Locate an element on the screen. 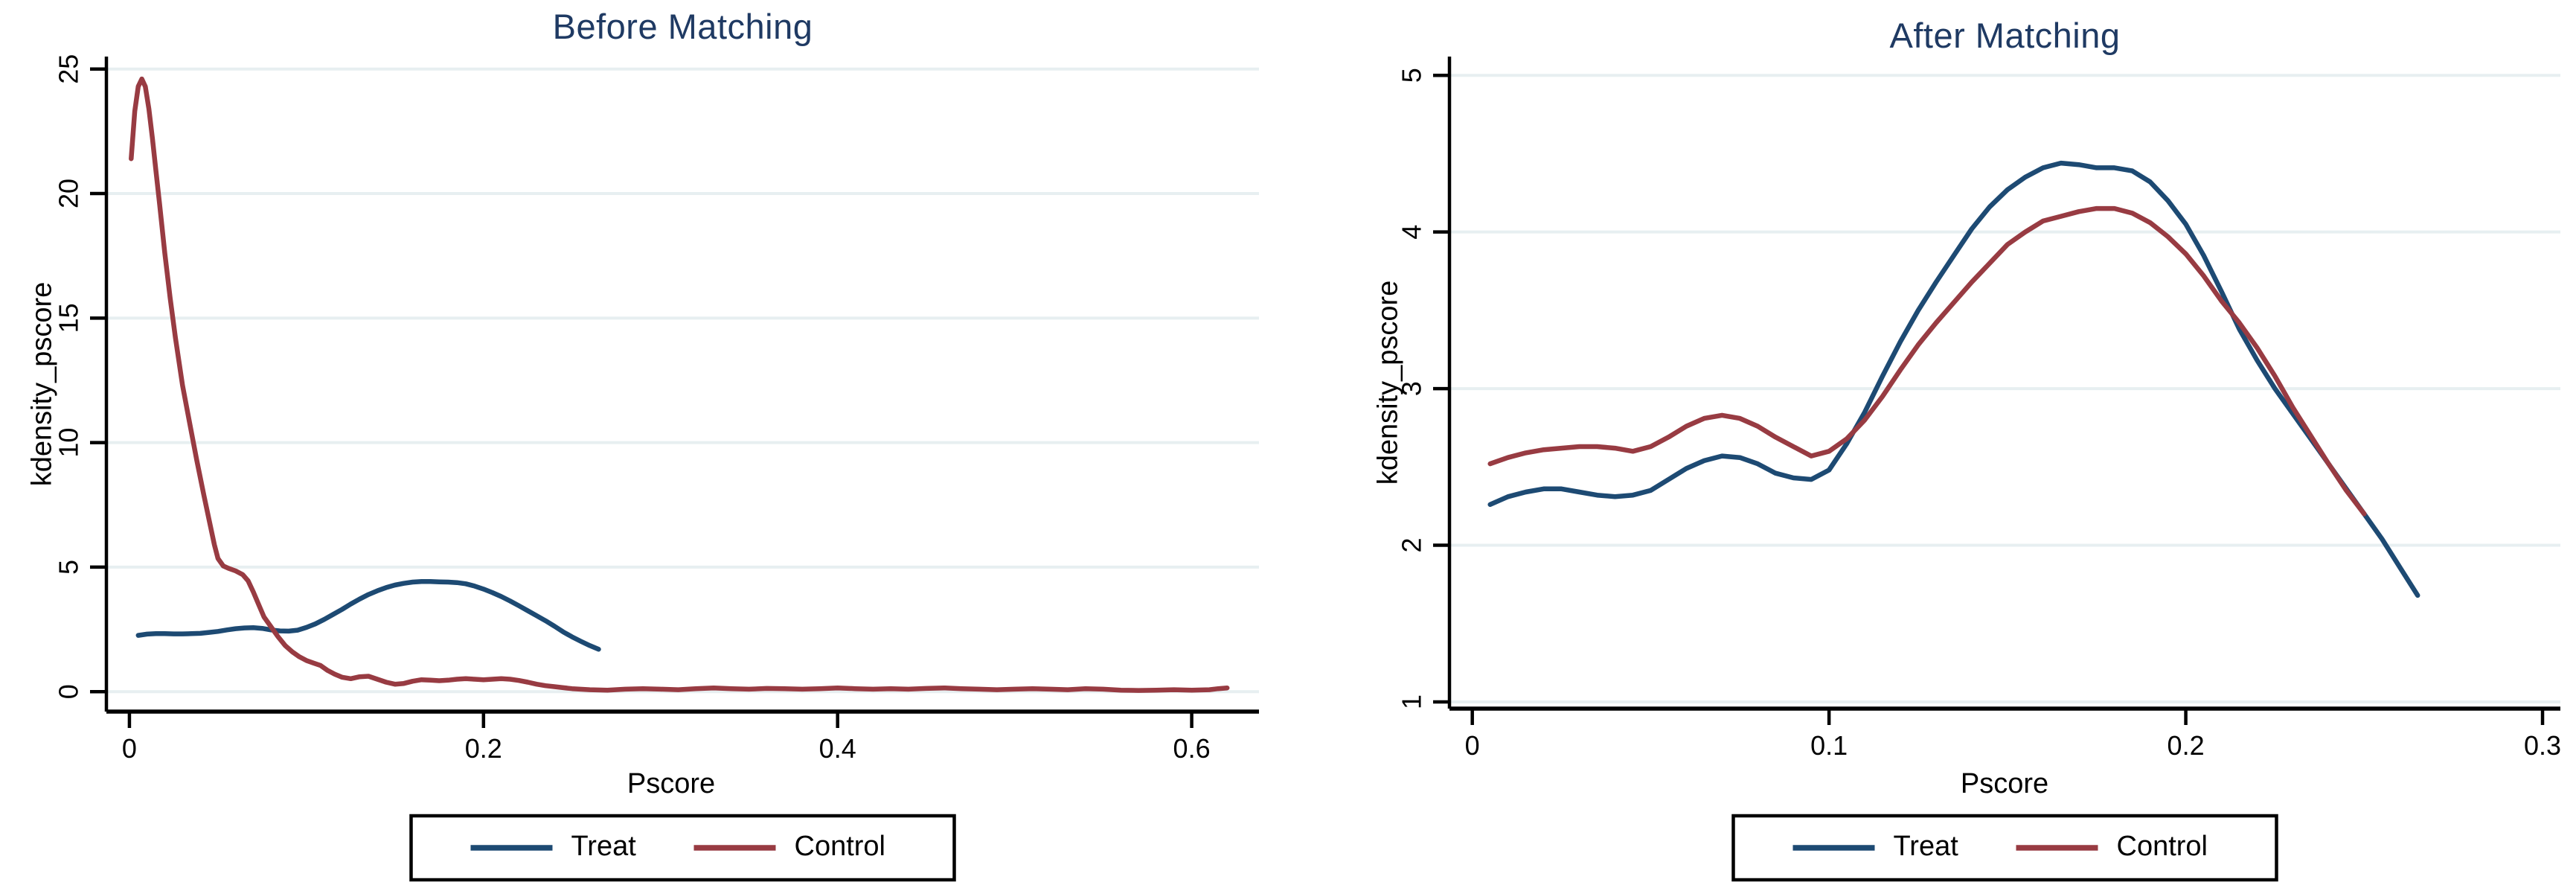 The height and width of the screenshot is (888, 2576). density-curve-control is located at coordinates (1927, 361).